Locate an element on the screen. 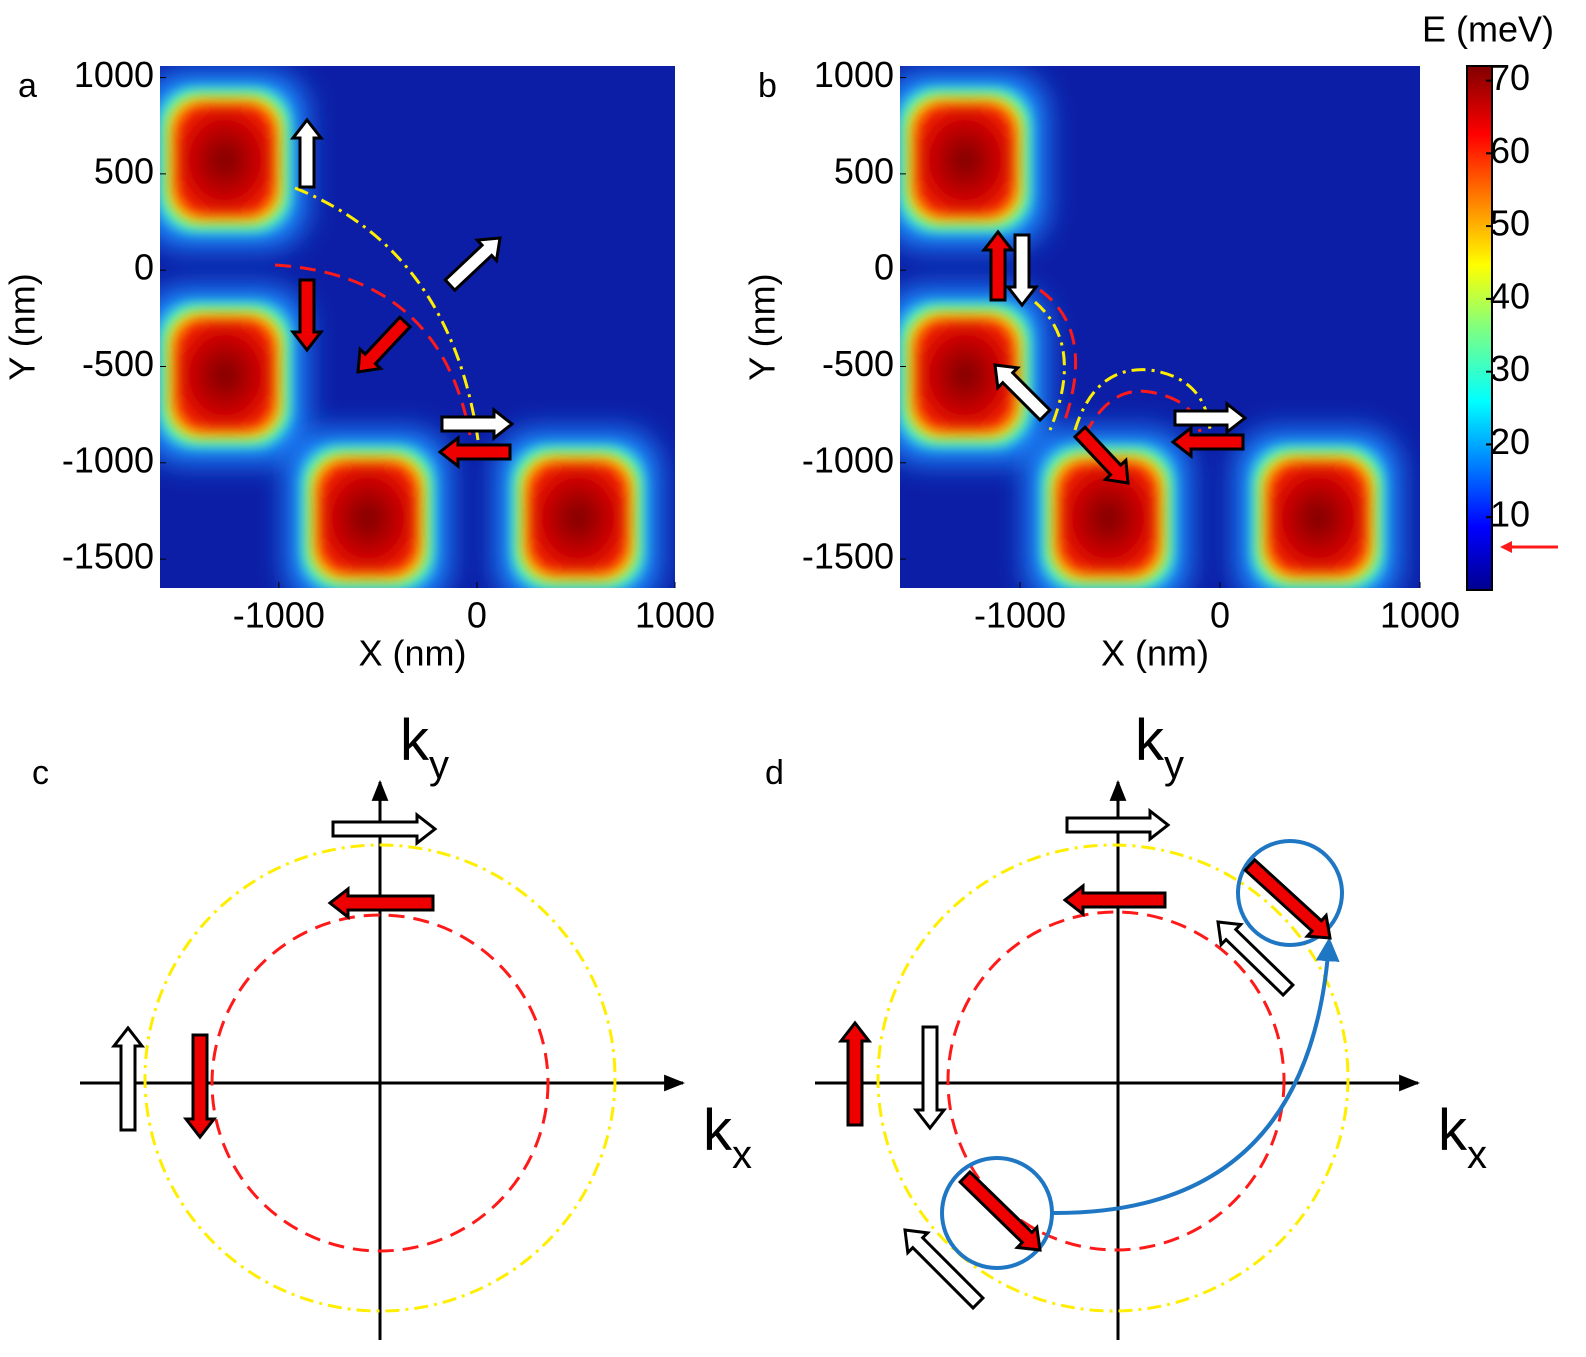 The height and width of the screenshot is (1357, 1586). scattering-arrow is located at coordinates (1195, 1076).